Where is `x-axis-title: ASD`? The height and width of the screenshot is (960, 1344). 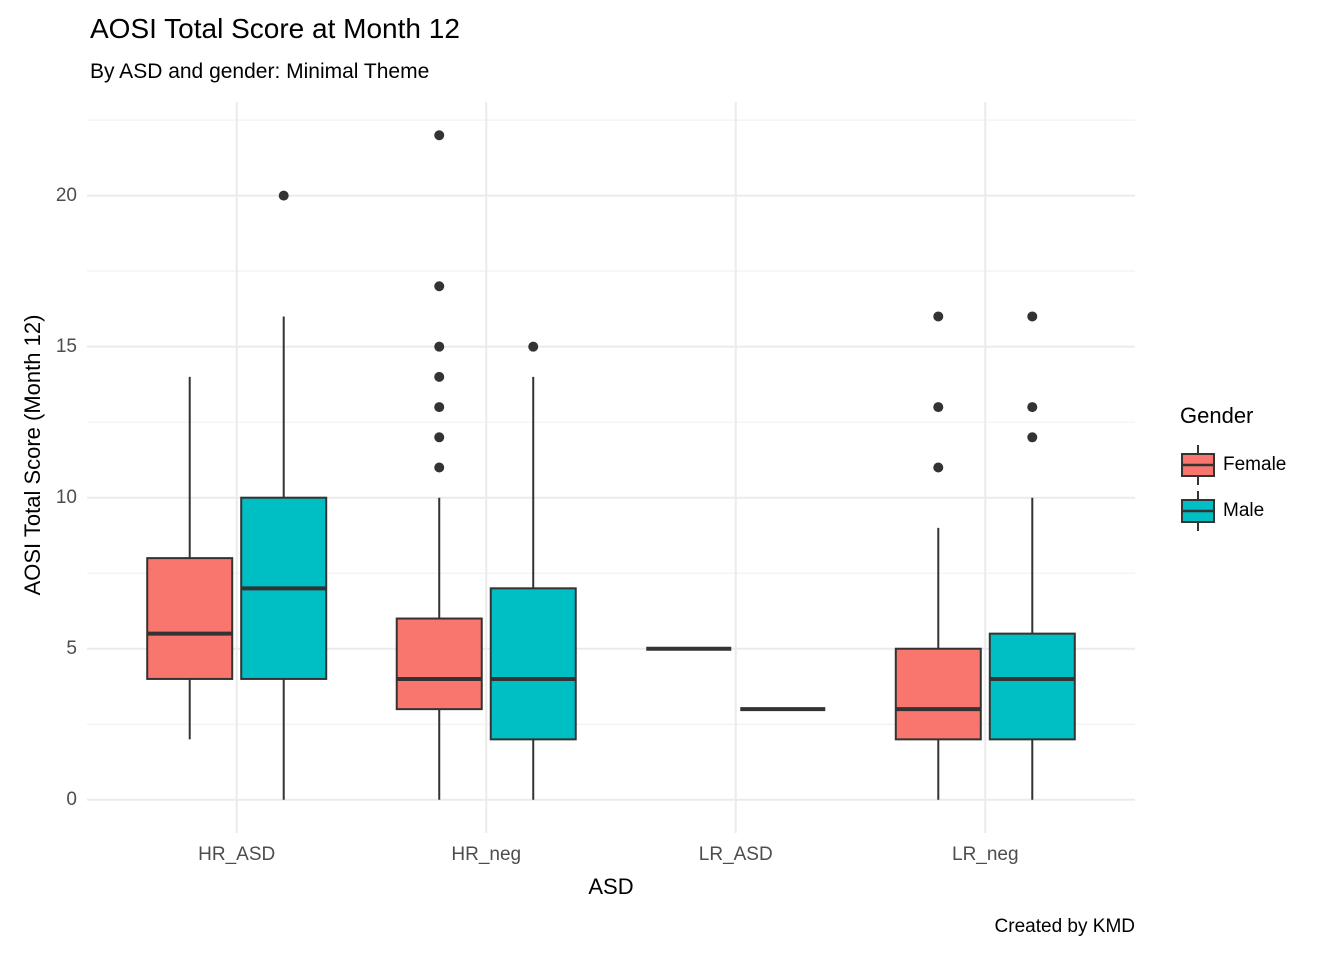 x-axis-title: ASD is located at coordinates (611, 886).